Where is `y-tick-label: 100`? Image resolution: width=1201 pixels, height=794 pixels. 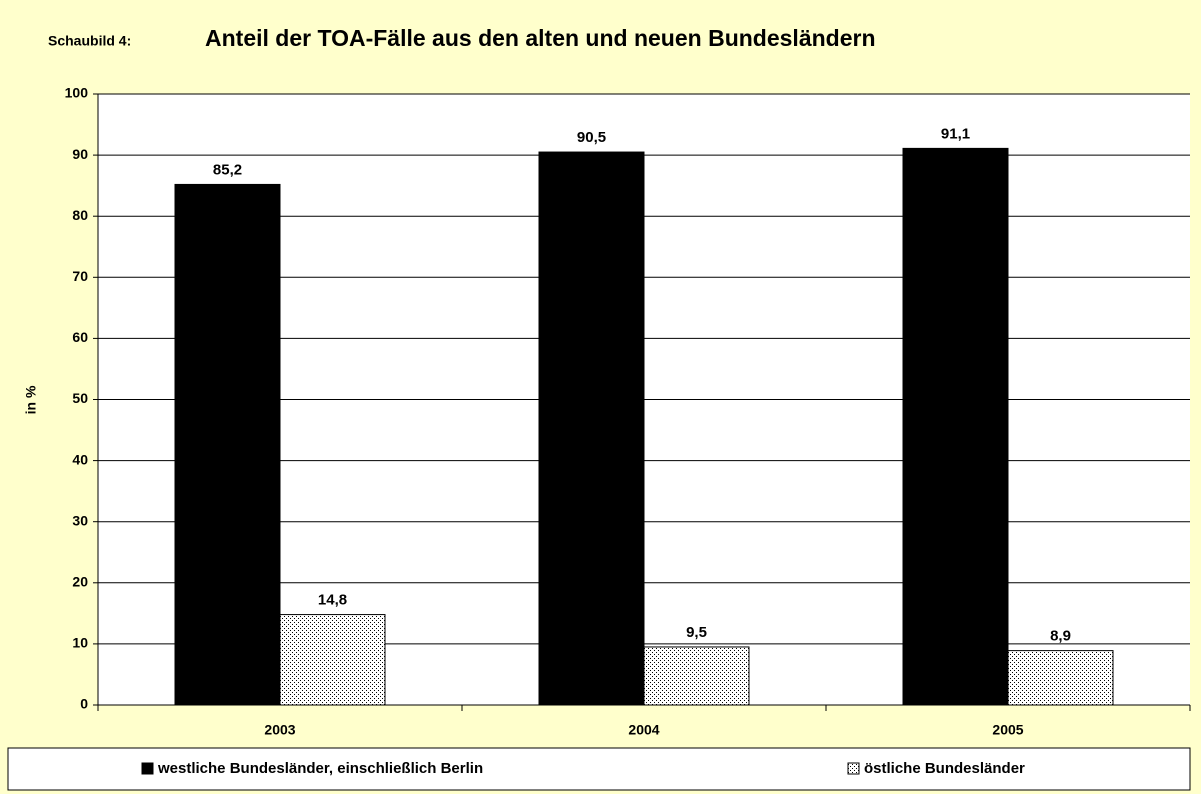 y-tick-label: 100 is located at coordinates (77, 93).